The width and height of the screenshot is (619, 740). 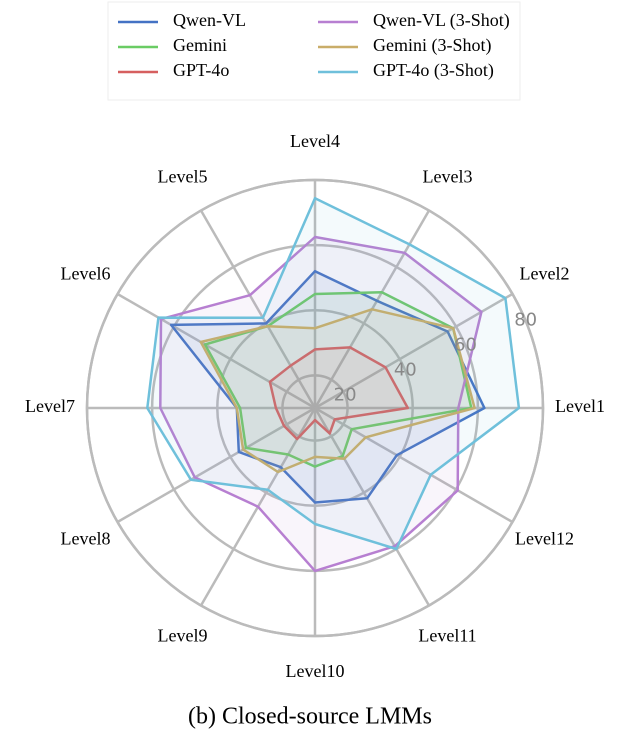 I want to click on category-label: Level5, so click(x=183, y=177).